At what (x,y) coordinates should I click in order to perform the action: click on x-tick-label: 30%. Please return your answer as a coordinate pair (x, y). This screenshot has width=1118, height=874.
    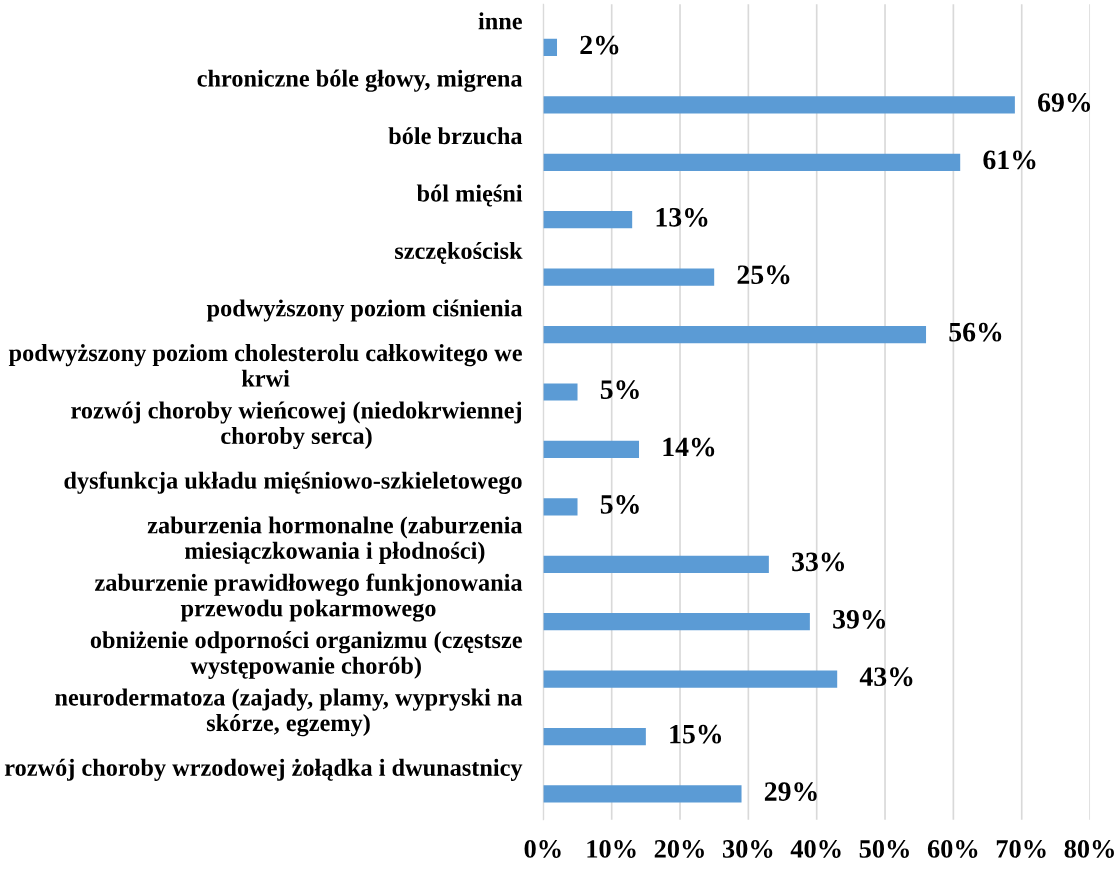
    Looking at the image, I should click on (747, 849).